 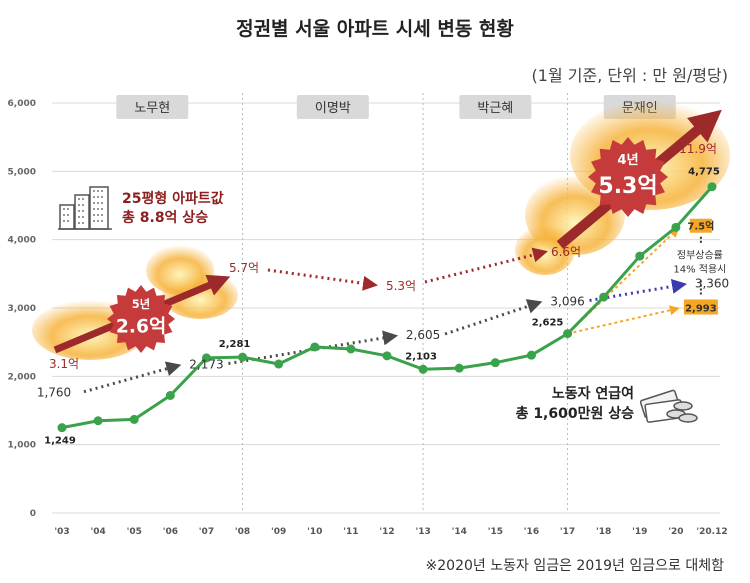 I want to click on wage-note: 총 1,600만원 상승, so click(x=575, y=414).